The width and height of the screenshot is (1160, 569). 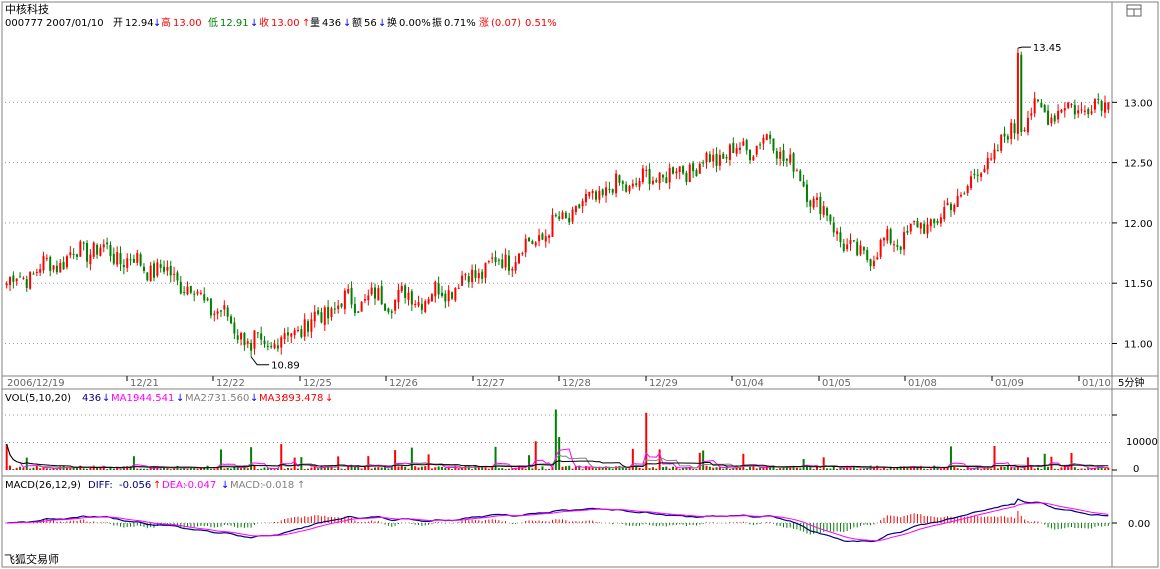 I want to click on window-toggle-icon, so click(x=1134, y=10).